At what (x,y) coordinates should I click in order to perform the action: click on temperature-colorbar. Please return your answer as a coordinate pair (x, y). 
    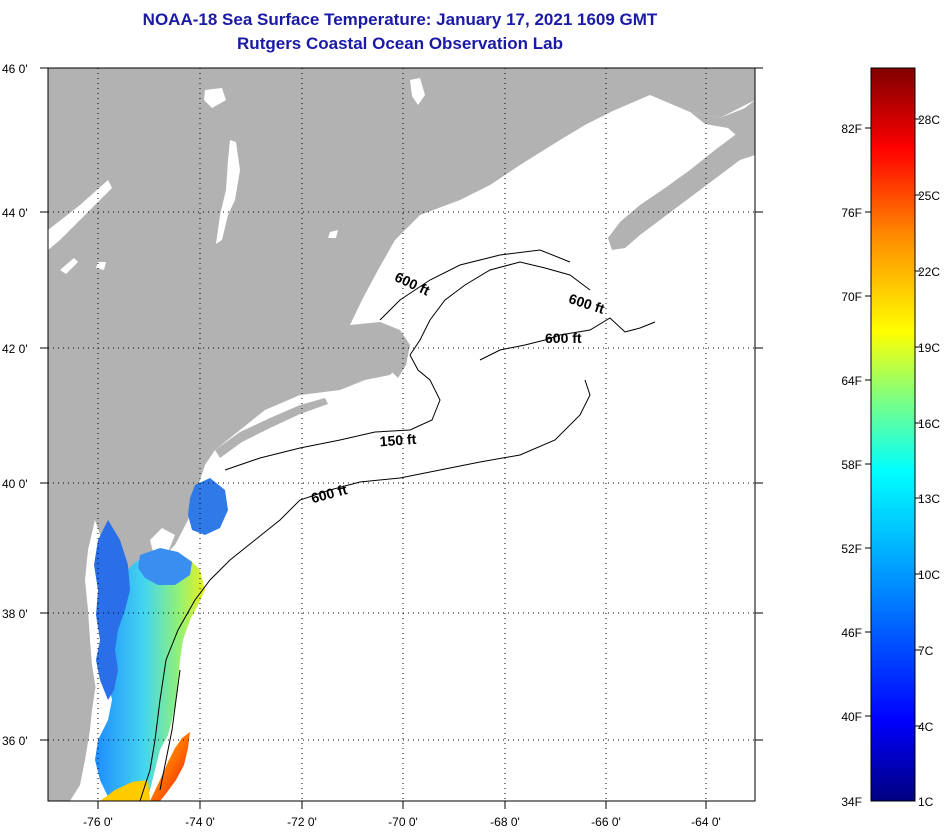
    Looking at the image, I should click on (893, 434).